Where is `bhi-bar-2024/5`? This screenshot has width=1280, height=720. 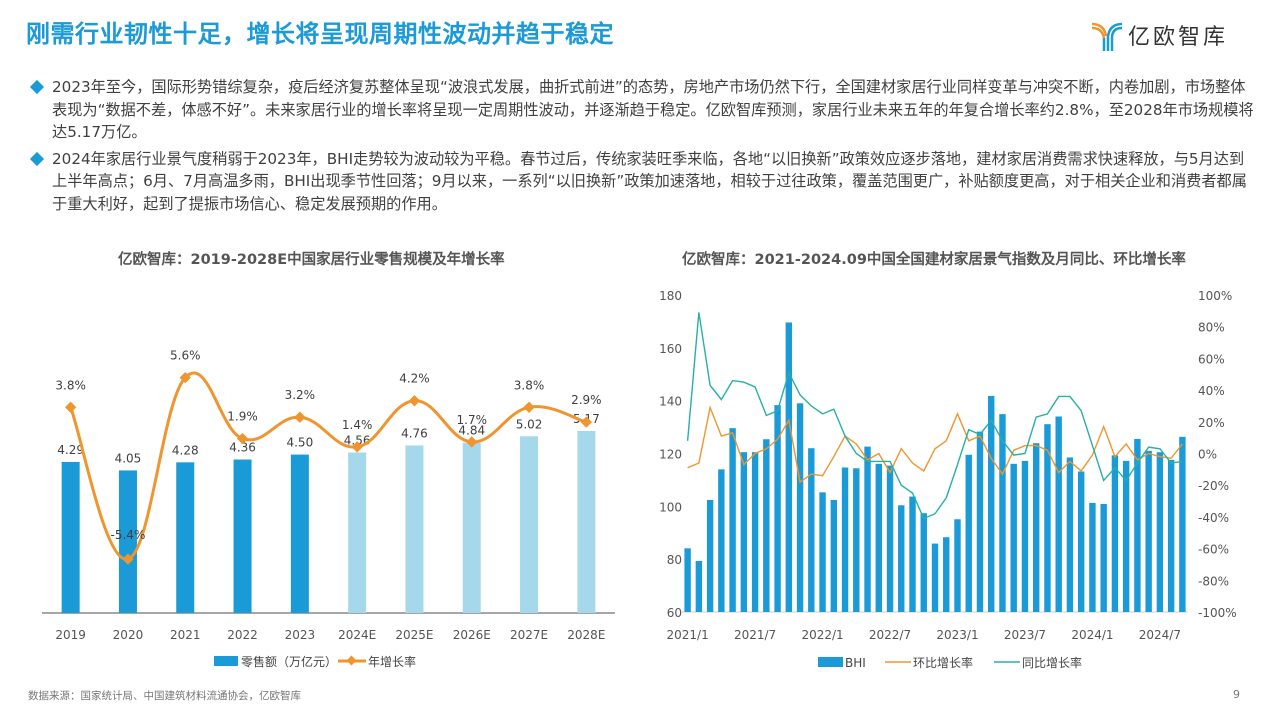
bhi-bar-2024/5 is located at coordinates (1137, 525).